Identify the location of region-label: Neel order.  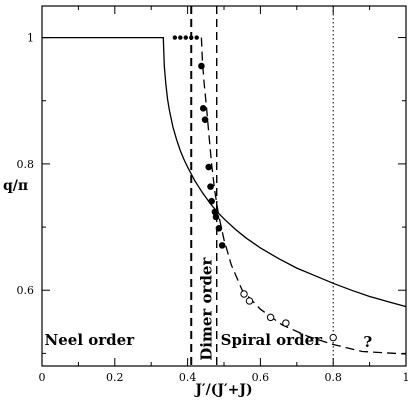
(90, 340).